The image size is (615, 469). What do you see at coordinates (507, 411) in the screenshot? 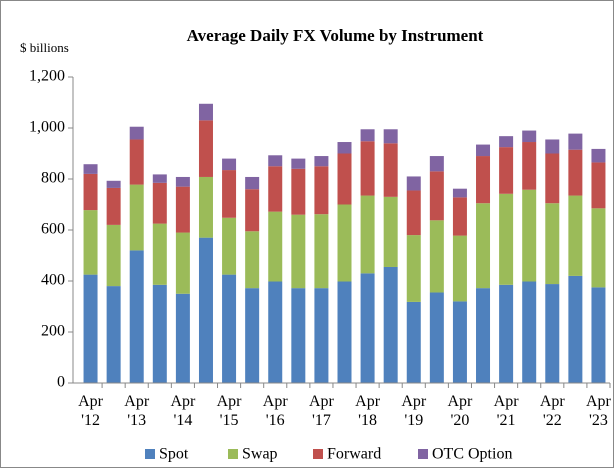
I see `x-tick-label: Apr '21` at bounding box center [507, 411].